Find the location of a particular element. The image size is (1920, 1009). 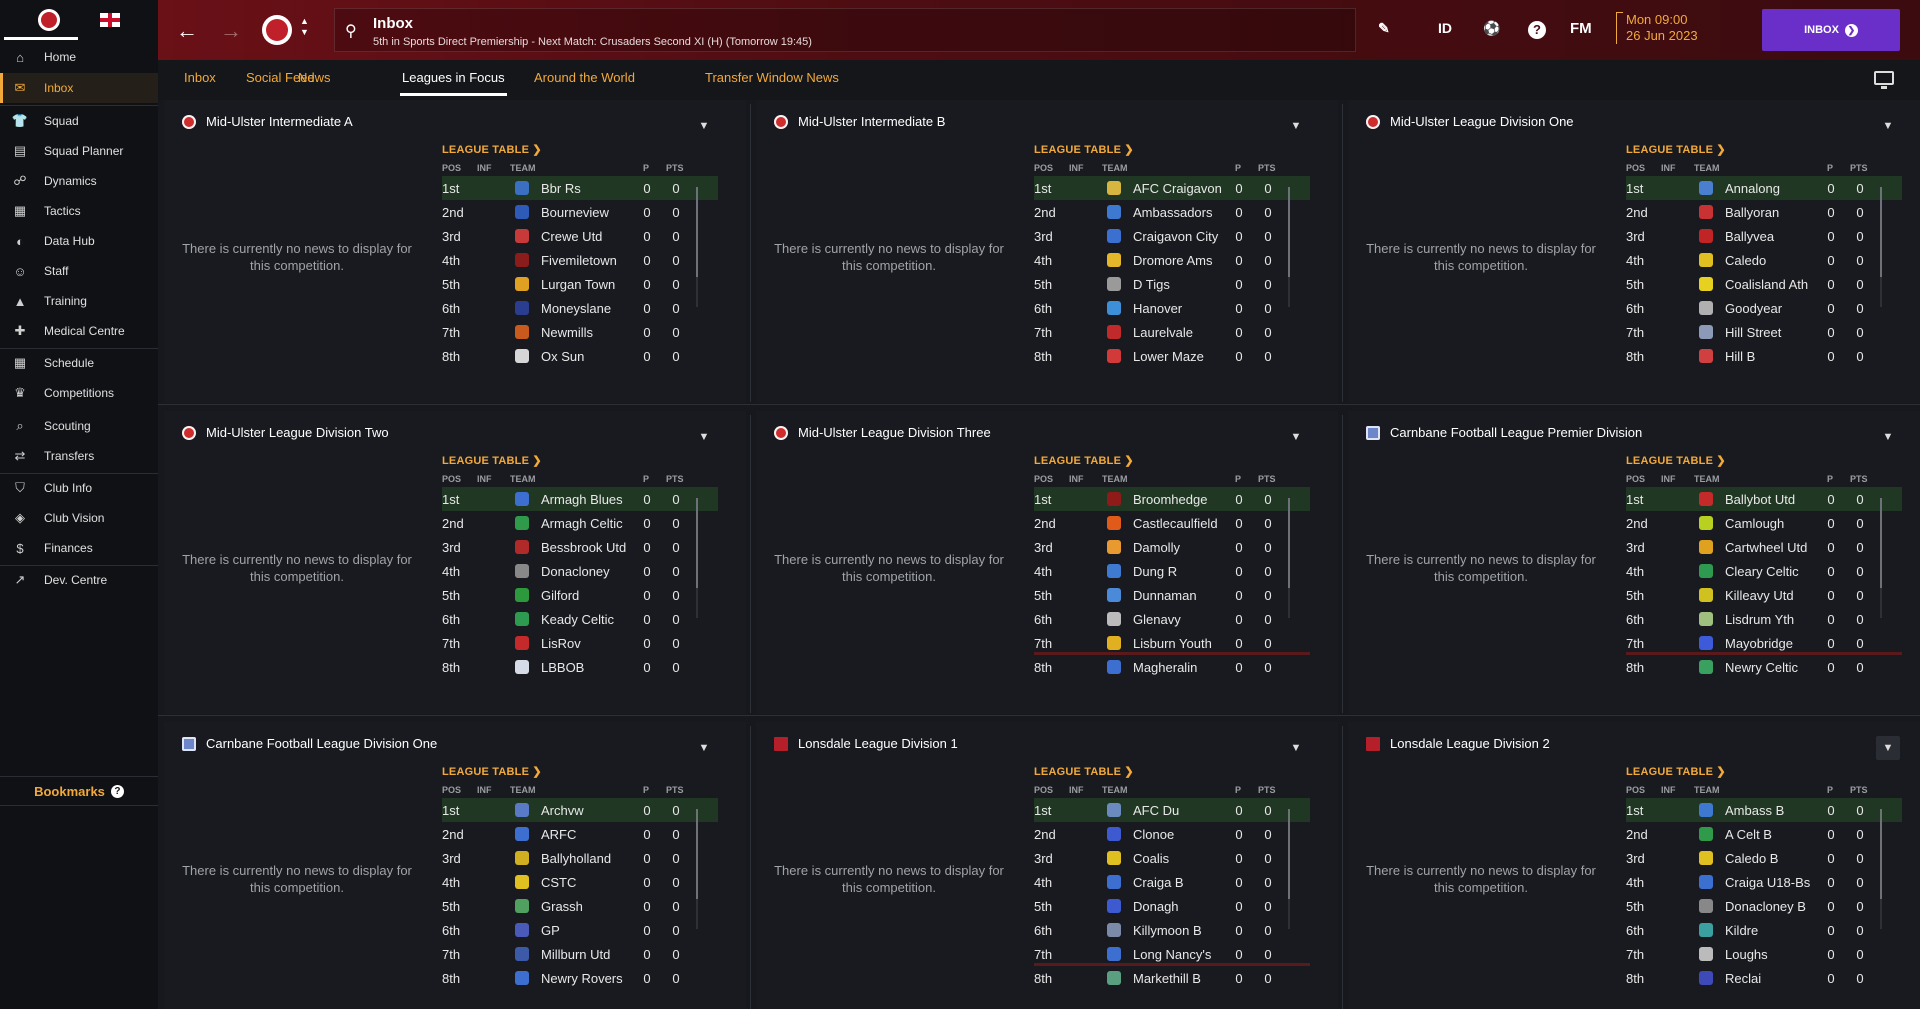

table-row: 7th Newmills 0 0 is located at coordinates (580, 332).